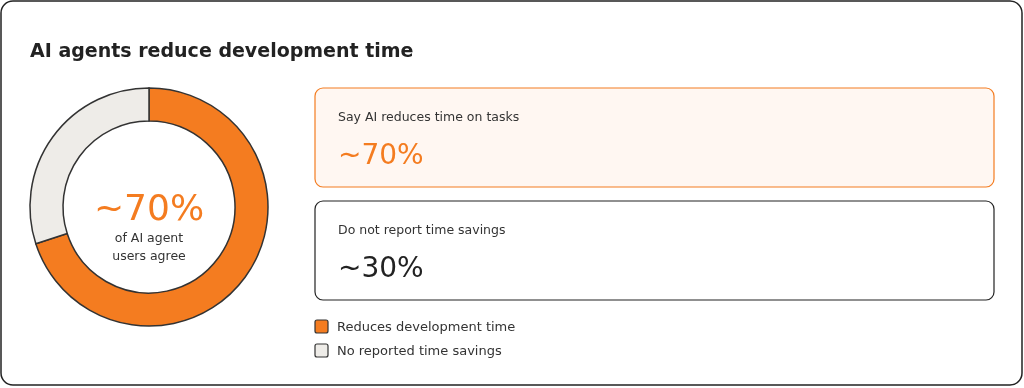 Image resolution: width=1024 pixels, height=388 pixels. Describe the element at coordinates (222, 50) in the screenshot. I see `chart-title: AI agents reduce development time` at that location.